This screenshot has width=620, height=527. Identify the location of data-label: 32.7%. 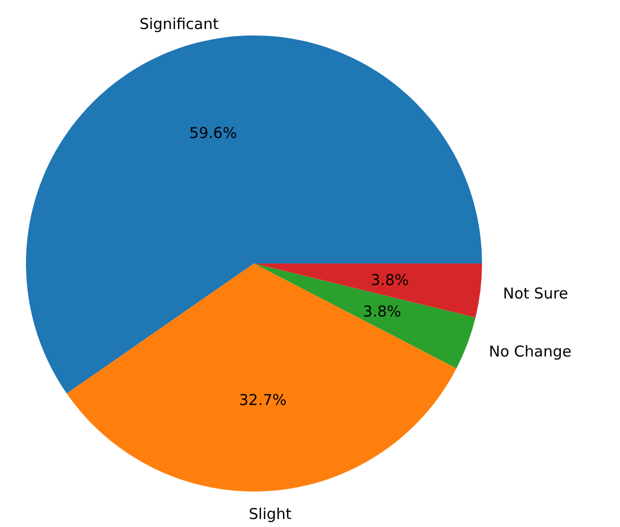
(262, 400).